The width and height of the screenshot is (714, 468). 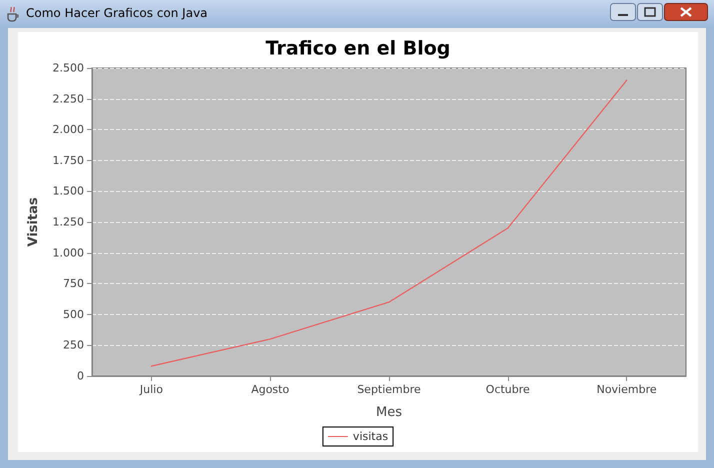 What do you see at coordinates (626, 389) in the screenshot?
I see `x-tick-label: Noviembre` at bounding box center [626, 389].